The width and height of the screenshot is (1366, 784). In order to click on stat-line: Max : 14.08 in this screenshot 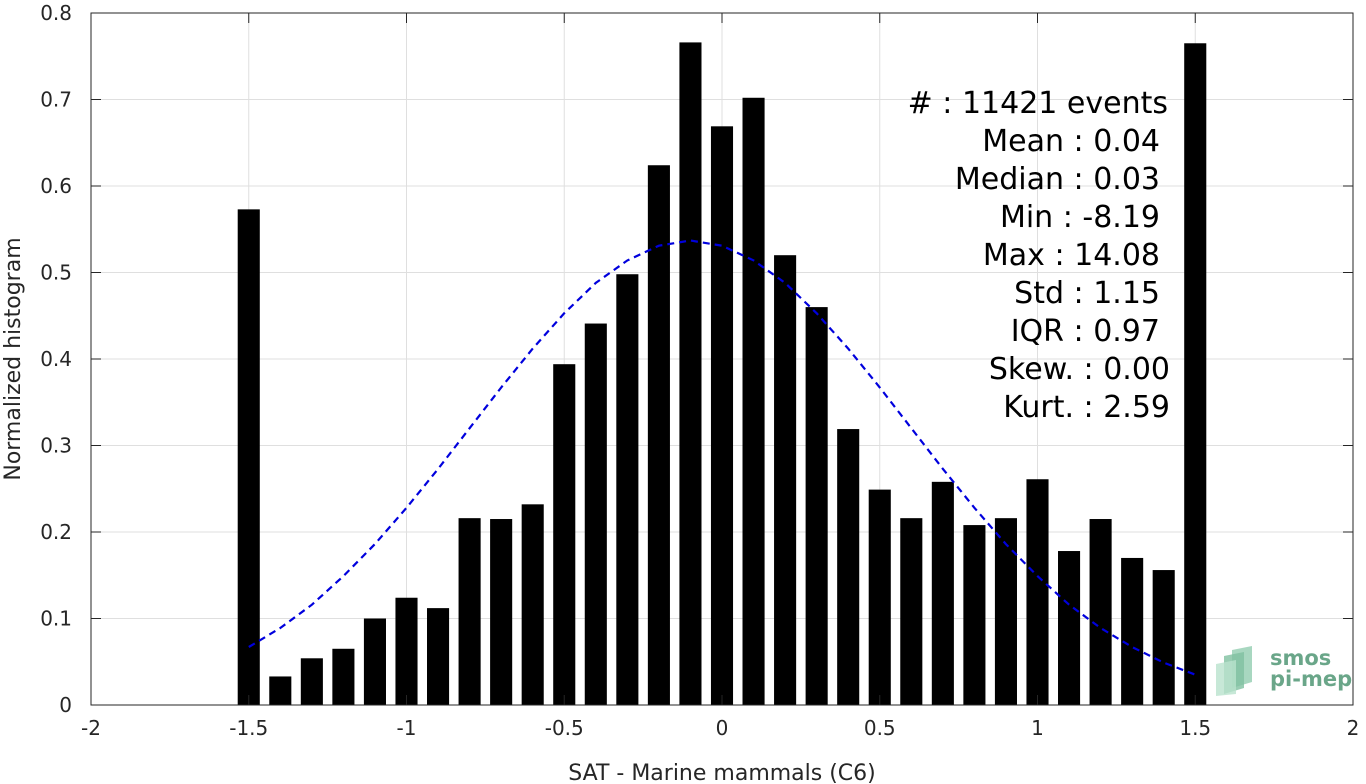, I will do `click(1071, 255)`.